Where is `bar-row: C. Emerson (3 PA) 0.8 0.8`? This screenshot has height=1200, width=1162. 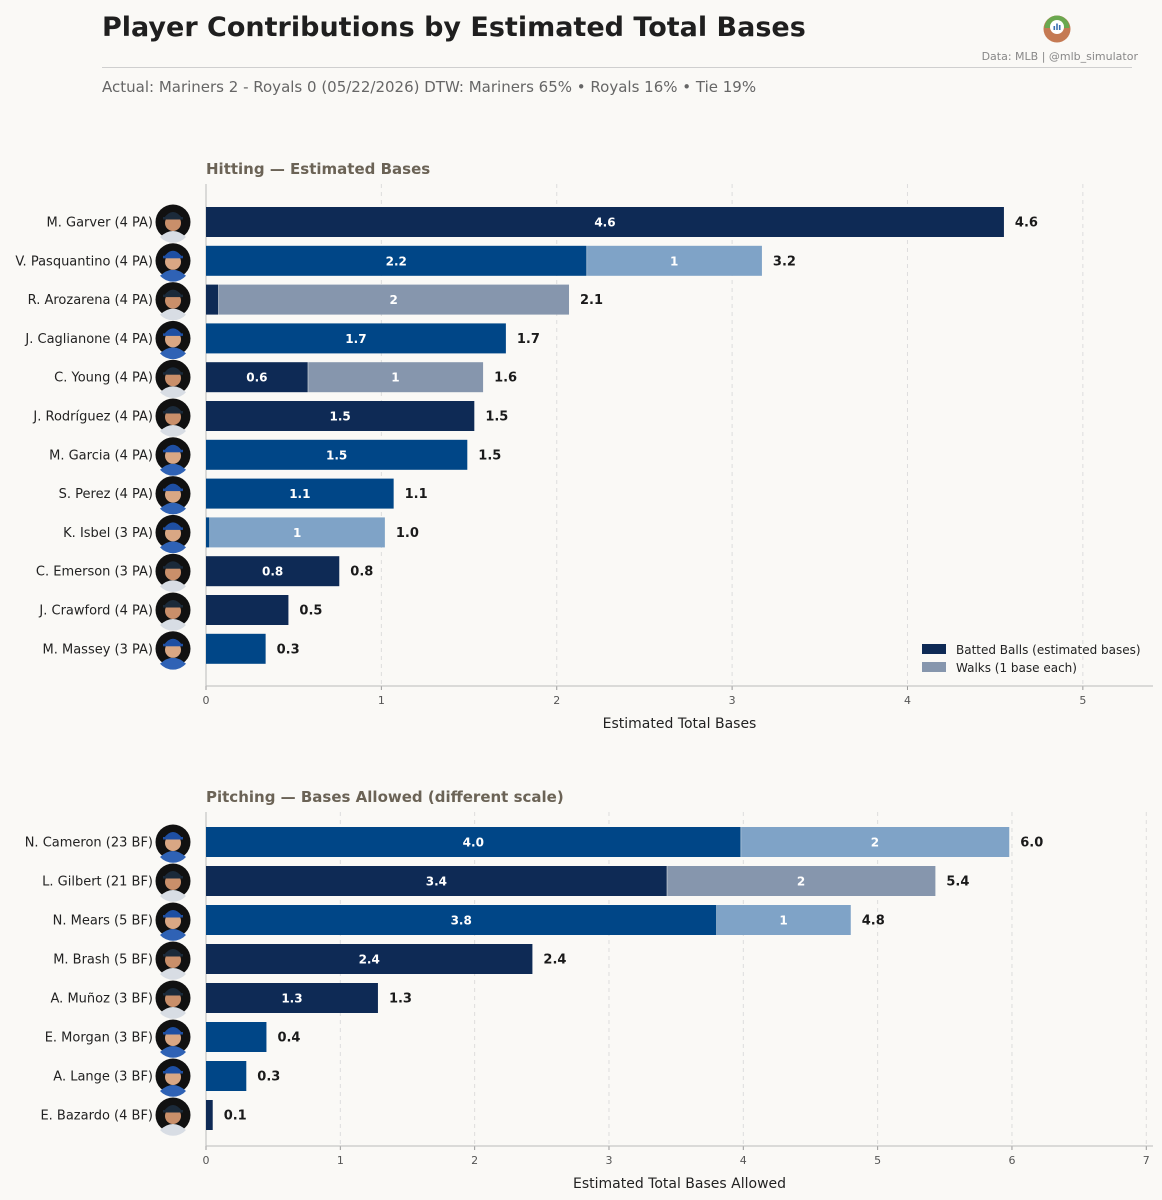 bar-row: C. Emerson (3 PA) 0.8 0.8 is located at coordinates (204, 572).